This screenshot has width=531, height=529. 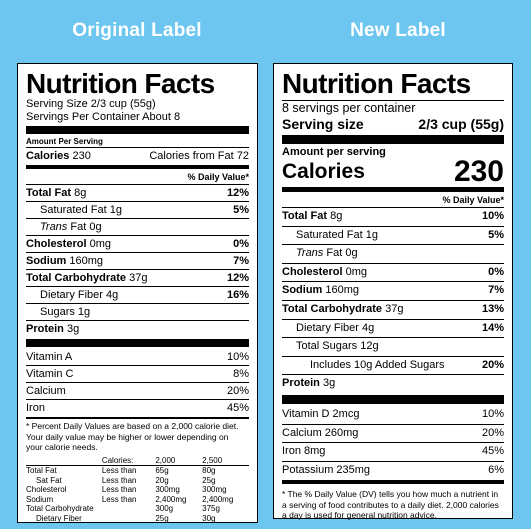 I want to click on new-label-heading: New Label, so click(x=398, y=30).